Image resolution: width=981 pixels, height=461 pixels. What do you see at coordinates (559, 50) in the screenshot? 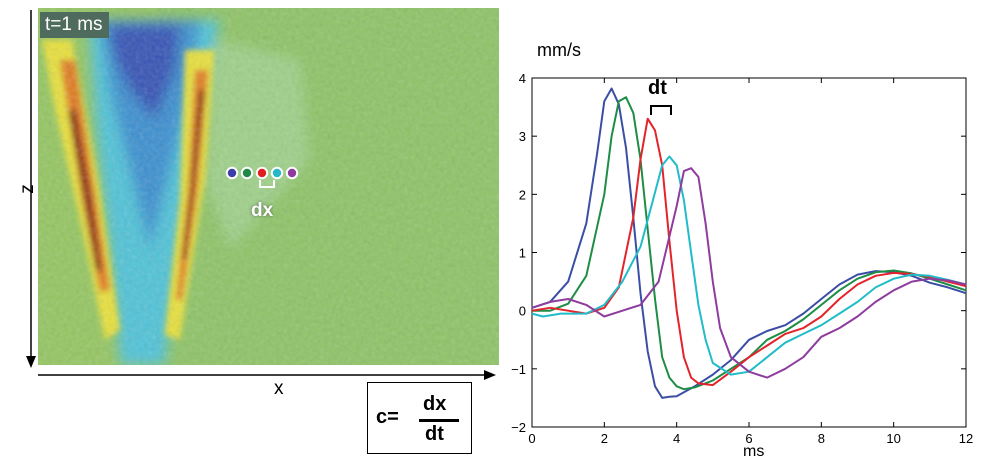
I see `chart-ylabel: mm/s` at bounding box center [559, 50].